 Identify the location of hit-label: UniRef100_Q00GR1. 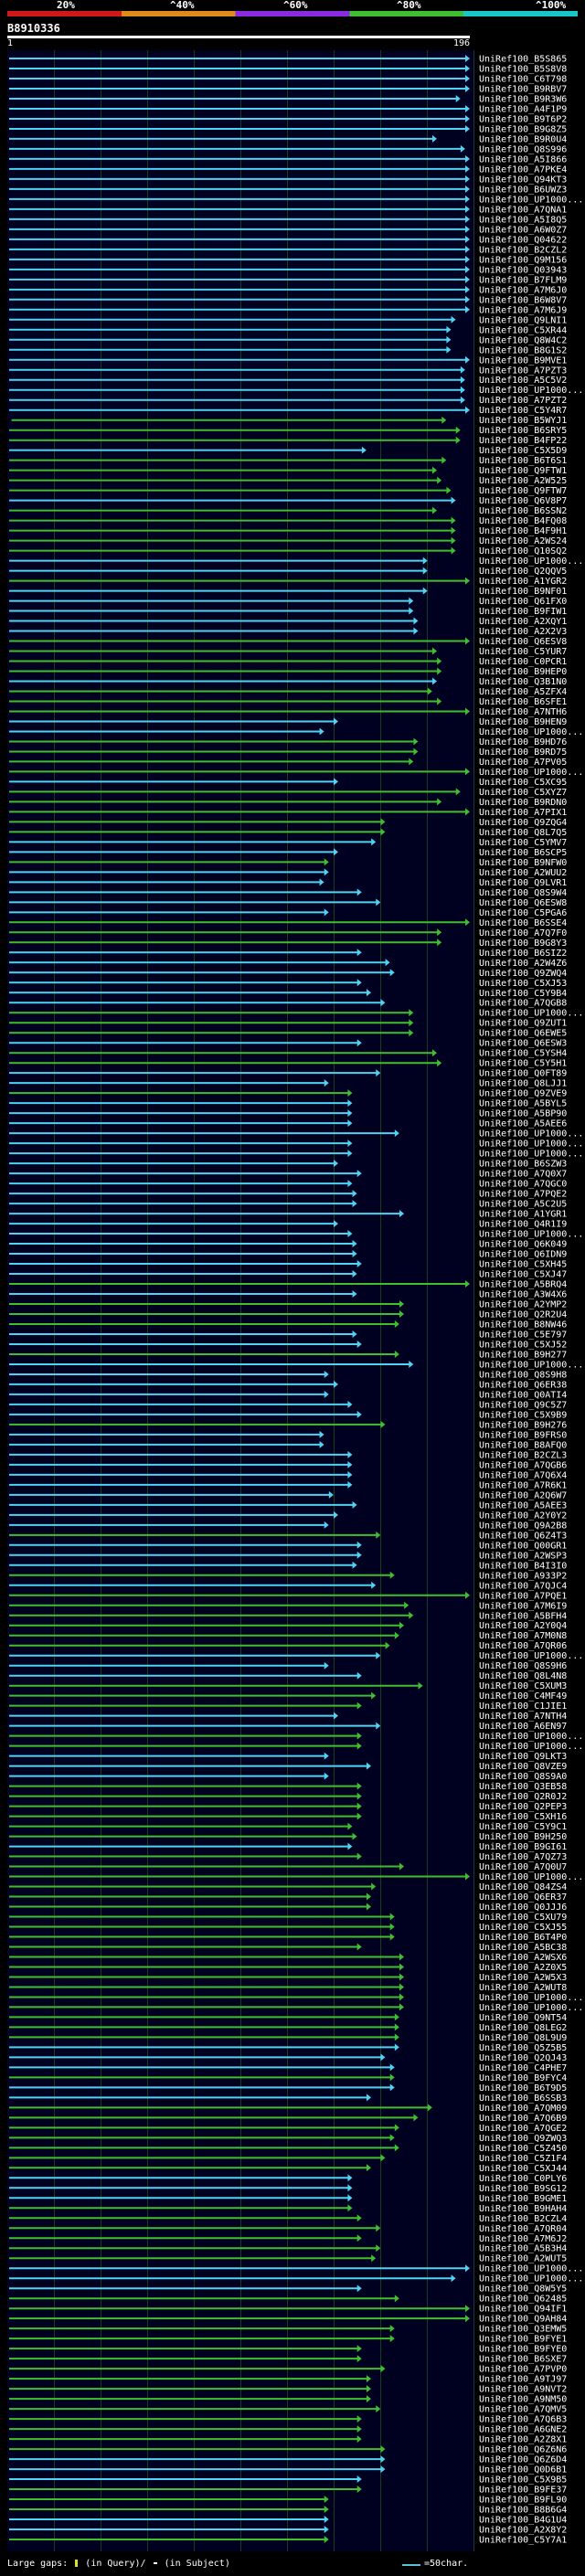
(523, 1546).